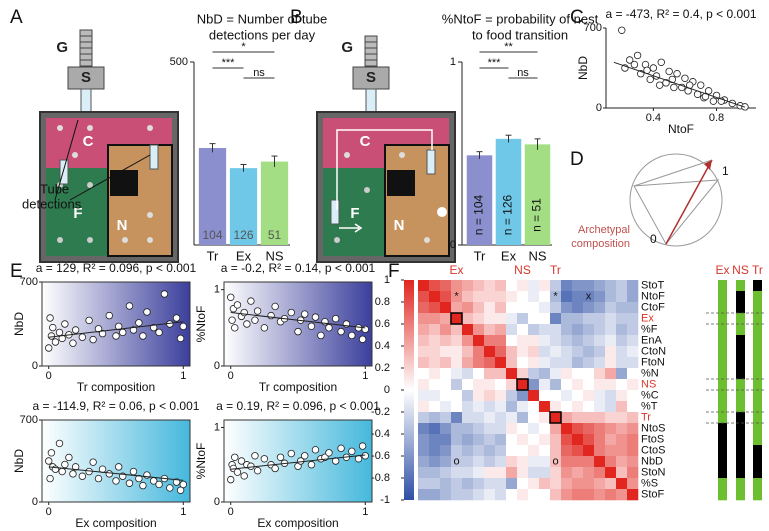 This screenshot has width=769, height=531. Describe the element at coordinates (298, 387) in the screenshot. I see `x-axis-label: Tr composition` at that location.